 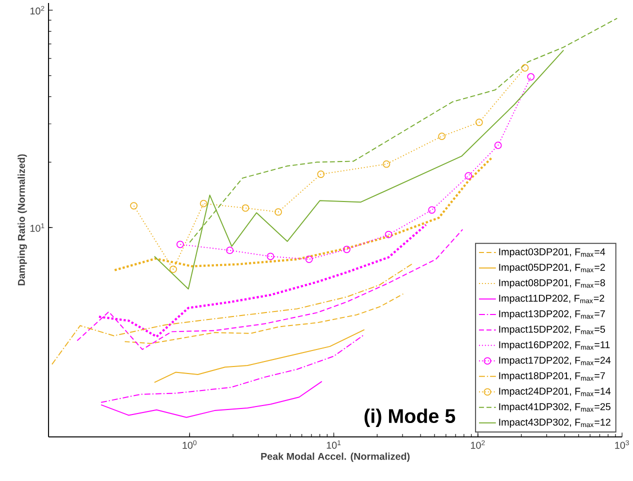 What do you see at coordinates (555, 392) in the screenshot?
I see `legend-label: Impact24DP201, F$_{max}$=14` at bounding box center [555, 392].